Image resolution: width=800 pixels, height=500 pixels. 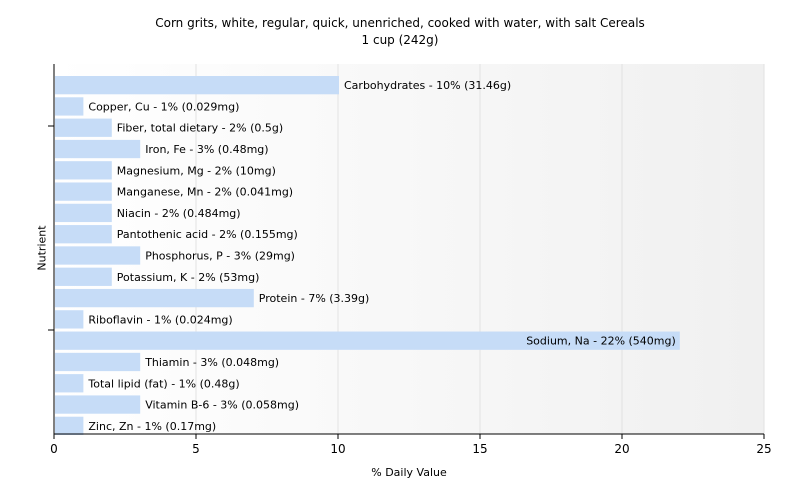 I want to click on y-axis-label: Nutrient, so click(x=42, y=248).